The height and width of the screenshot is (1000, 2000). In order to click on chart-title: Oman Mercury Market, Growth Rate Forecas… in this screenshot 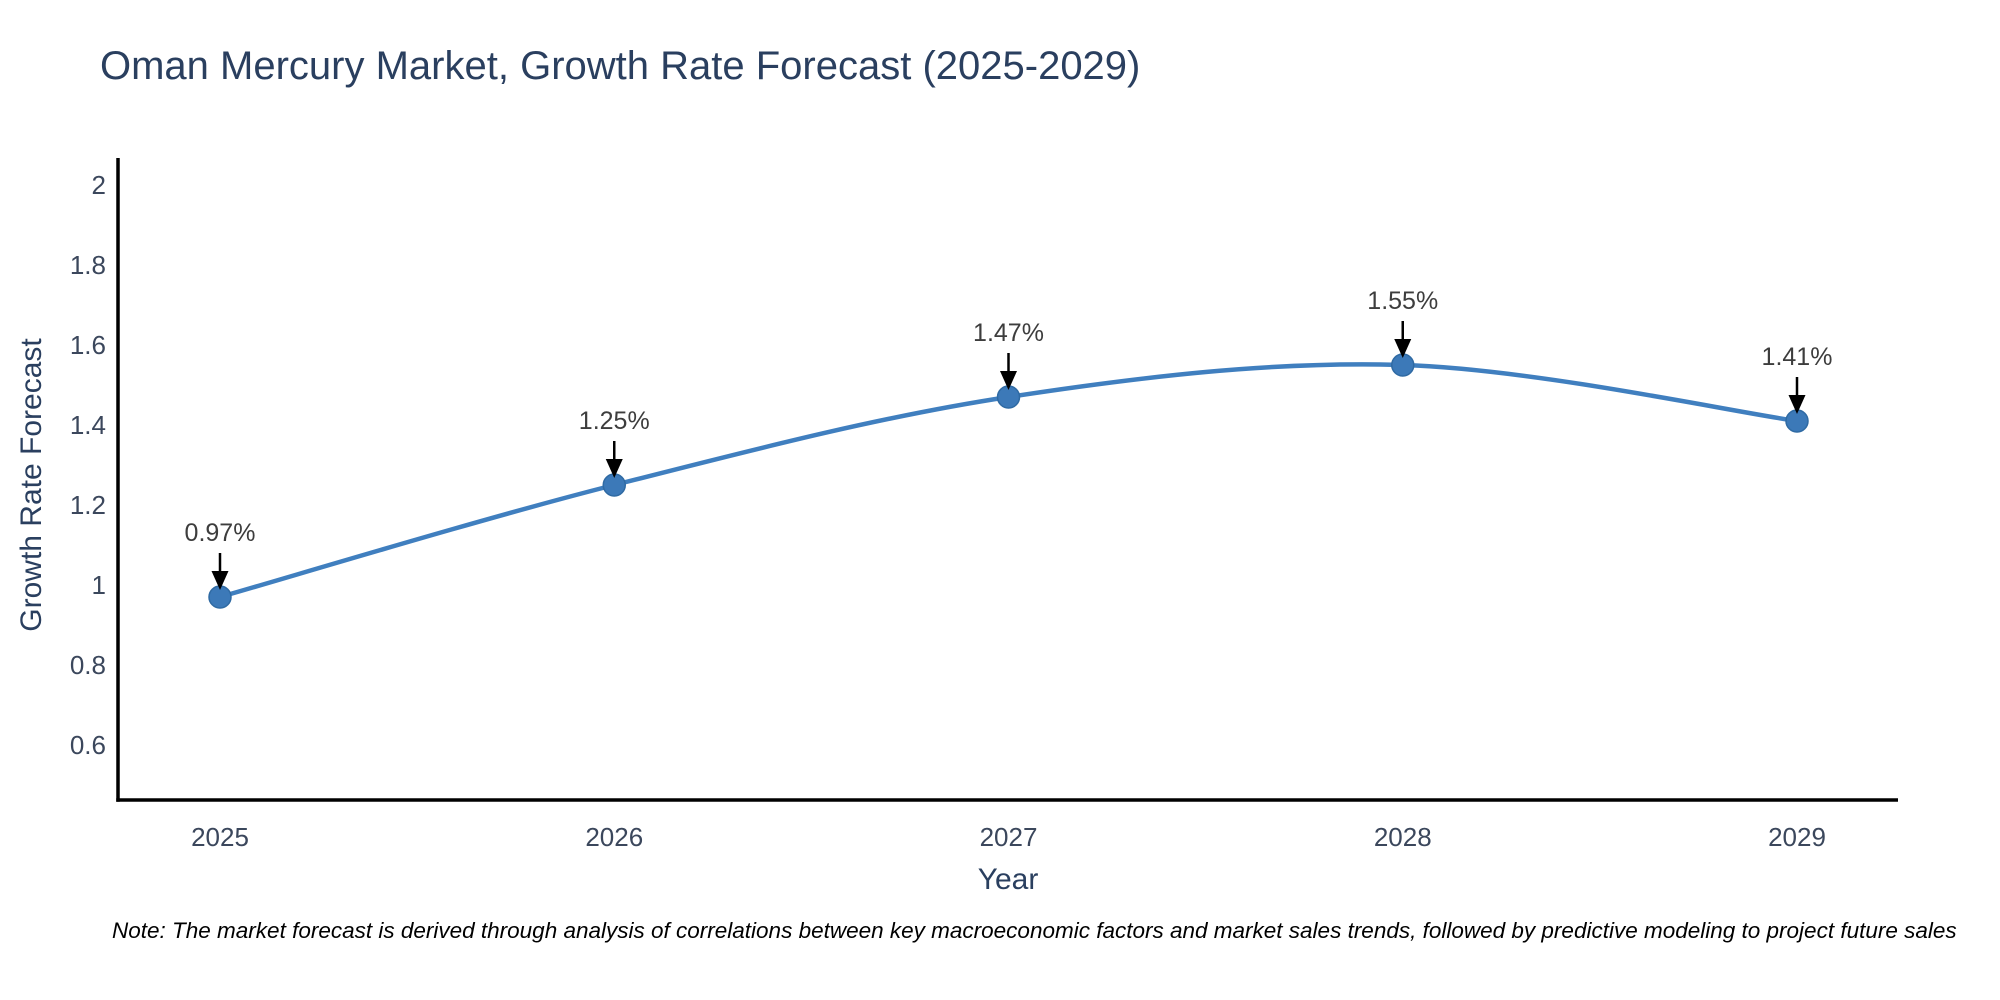, I will do `click(620, 66)`.